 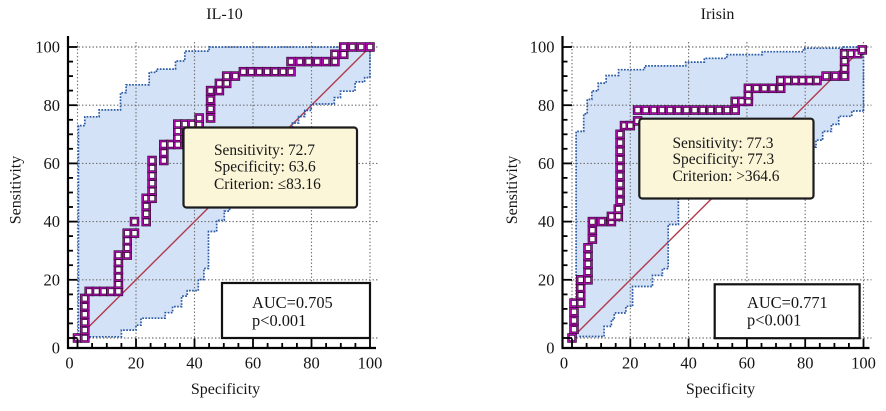 What do you see at coordinates (718, 14) in the screenshot?
I see `svg-text: Irisin` at bounding box center [718, 14].